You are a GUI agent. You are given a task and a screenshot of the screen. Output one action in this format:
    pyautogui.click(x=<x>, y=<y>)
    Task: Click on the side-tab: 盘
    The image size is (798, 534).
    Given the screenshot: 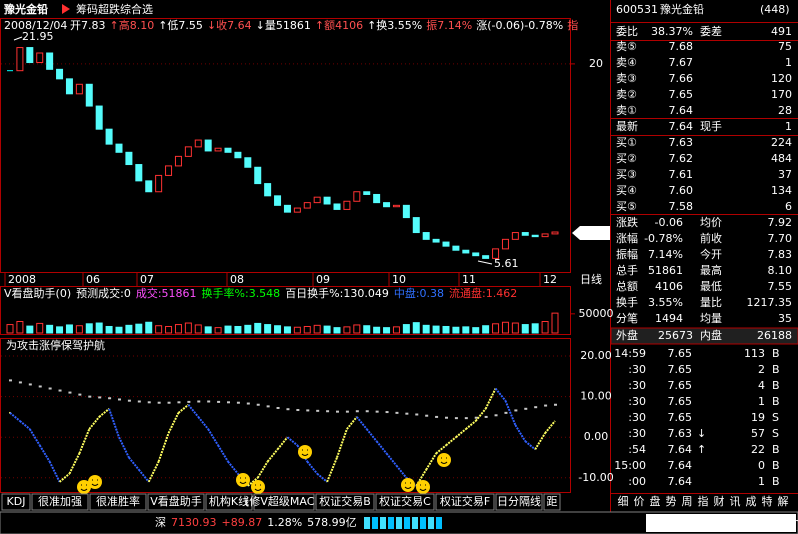 What is the action you would take?
    pyautogui.click(x=655, y=501)
    